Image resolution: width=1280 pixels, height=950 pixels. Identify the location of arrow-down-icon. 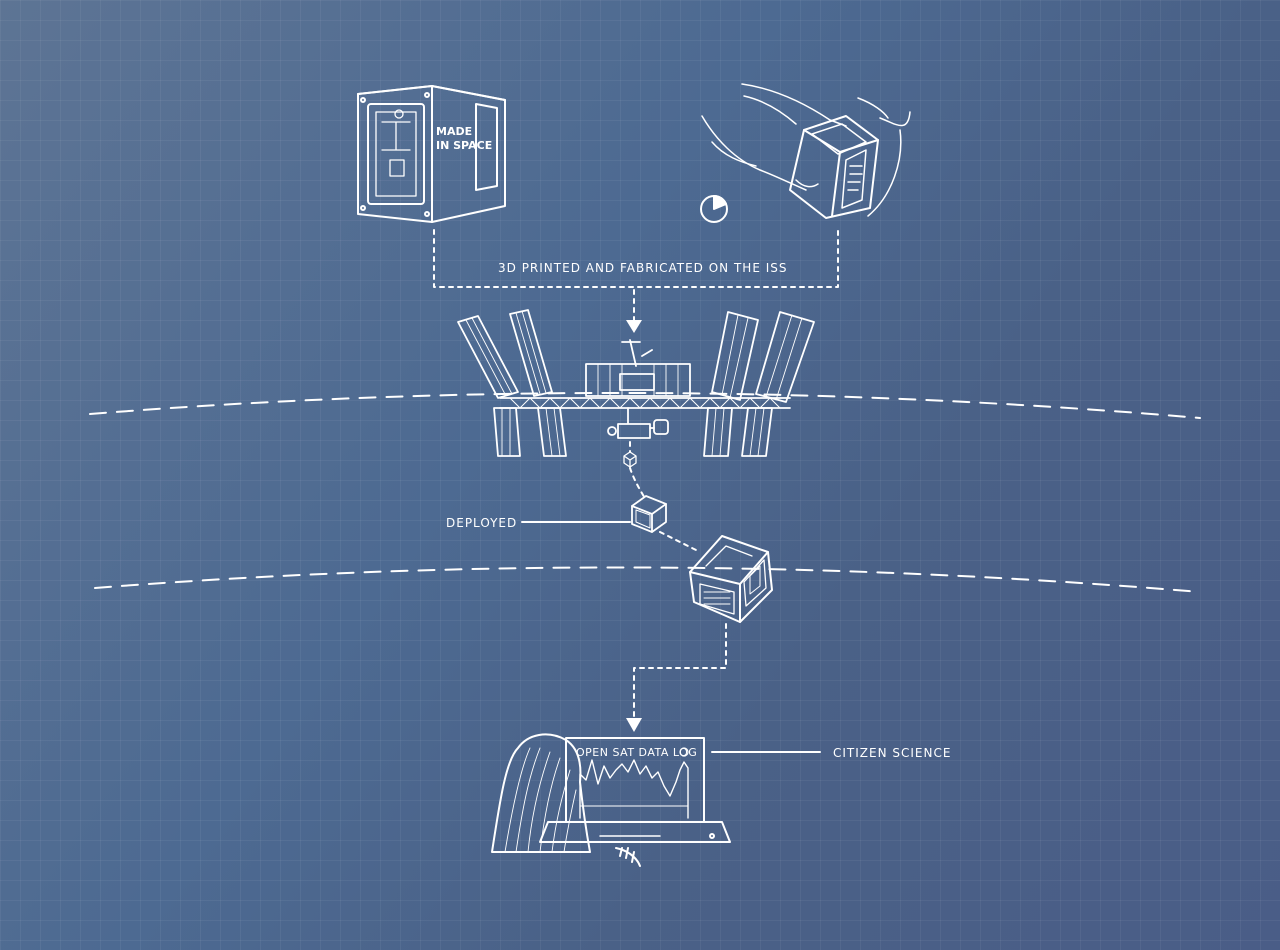
(634, 326).